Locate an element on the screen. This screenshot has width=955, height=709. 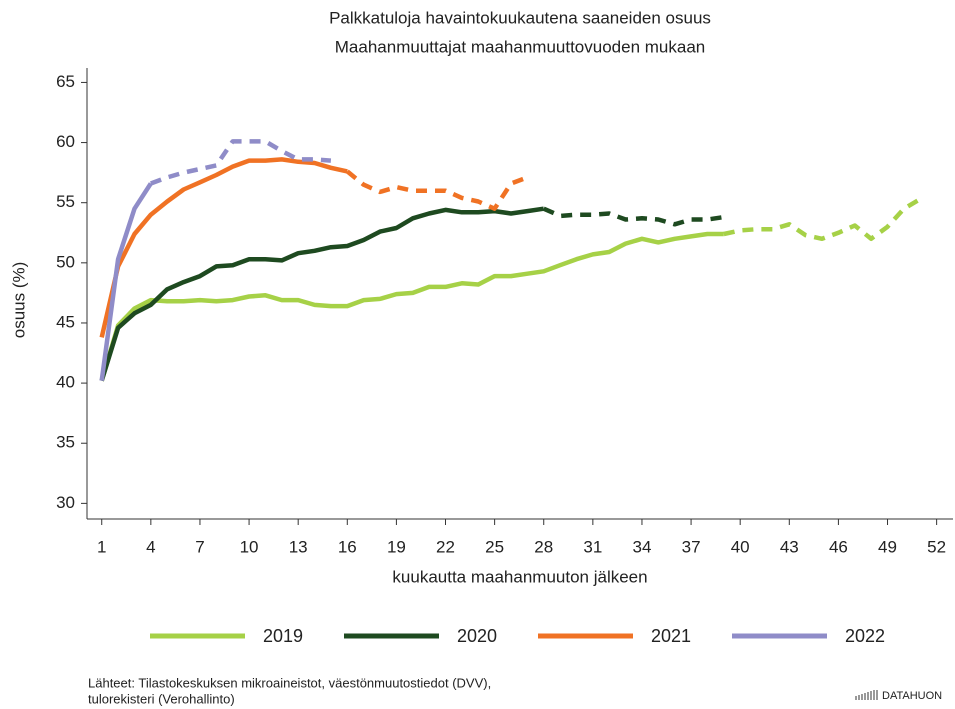
x-axis-label: kuukautta maahanmuuton jälkeen is located at coordinates (519, 576).